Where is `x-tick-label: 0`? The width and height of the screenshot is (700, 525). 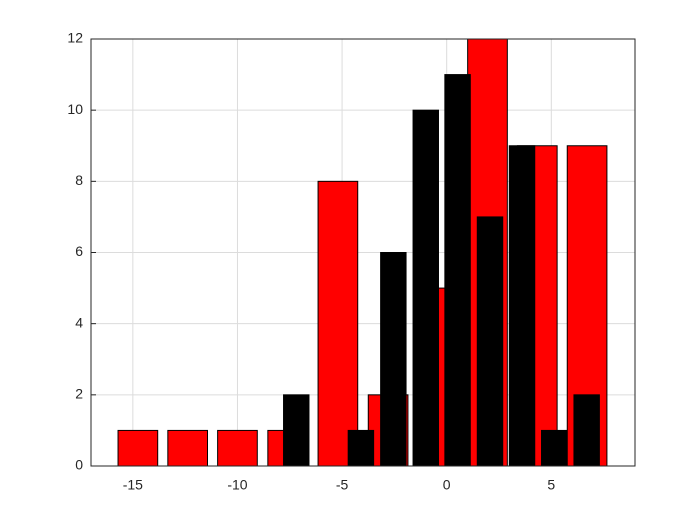 x-tick-label: 0 is located at coordinates (447, 485).